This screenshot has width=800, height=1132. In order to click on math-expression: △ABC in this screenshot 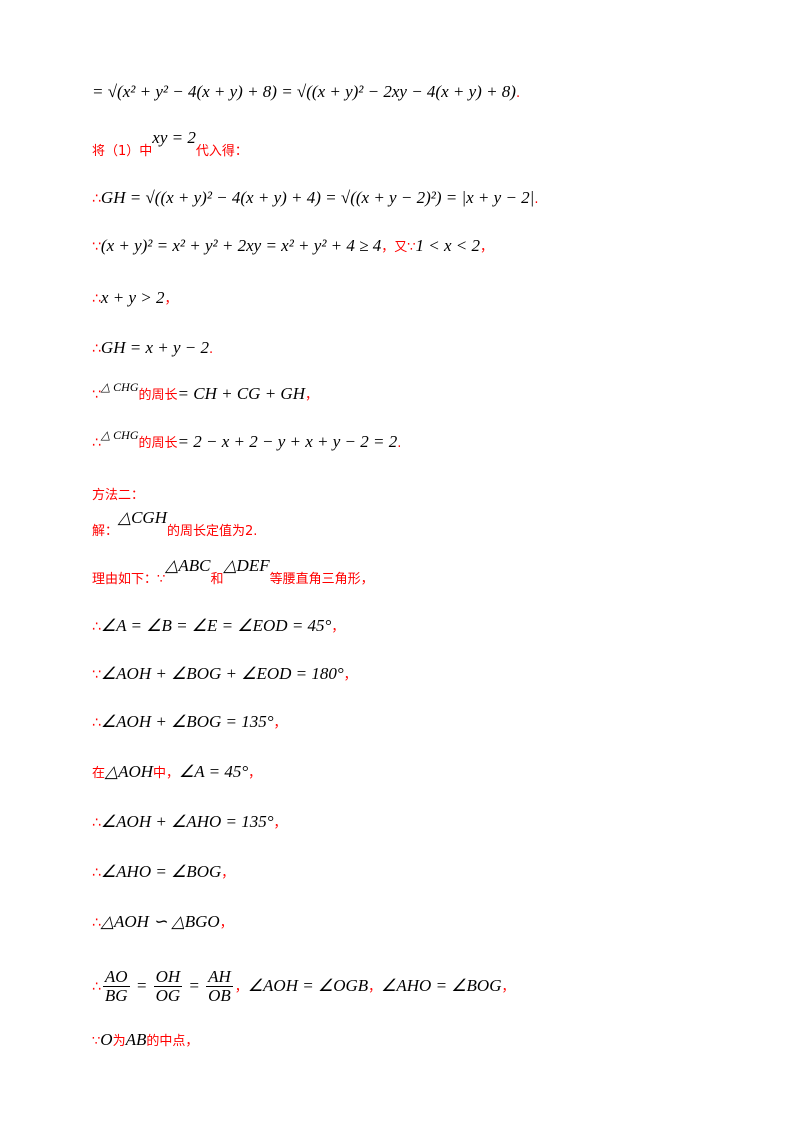, I will do `click(188, 565)`.